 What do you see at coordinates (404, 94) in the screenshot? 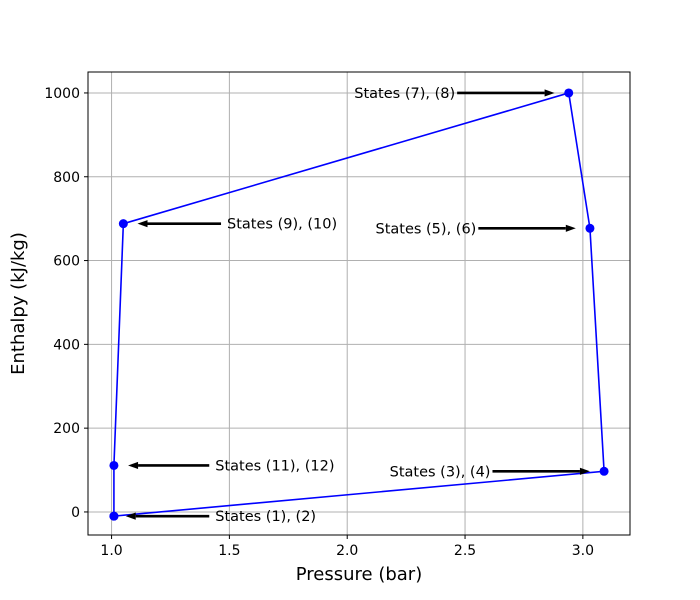
I see `annotation-label: States (7), (8)` at bounding box center [404, 94].